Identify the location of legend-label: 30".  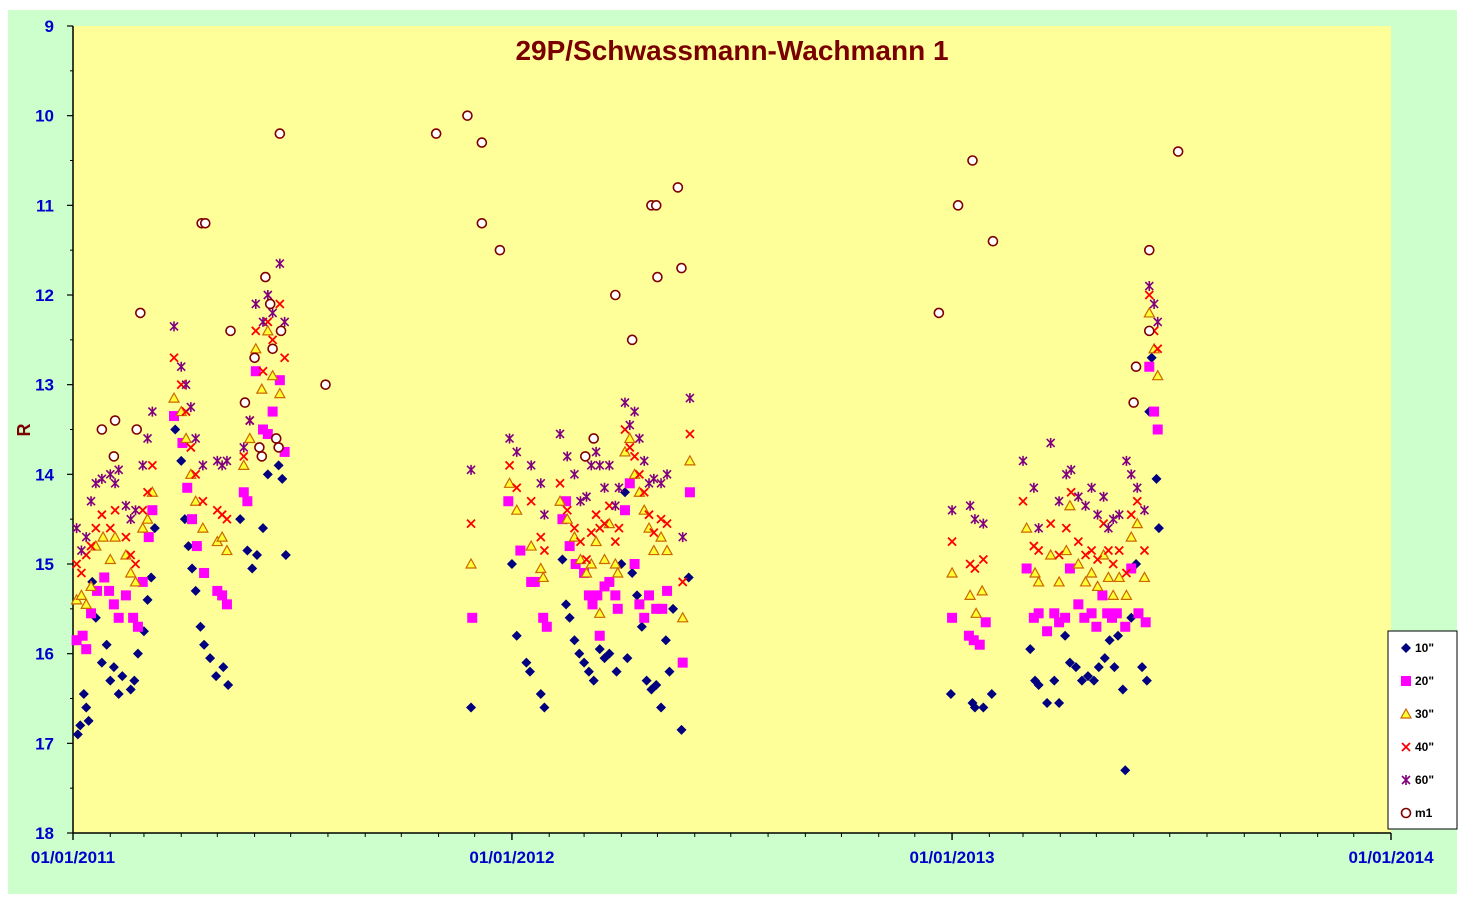
(1424, 714).